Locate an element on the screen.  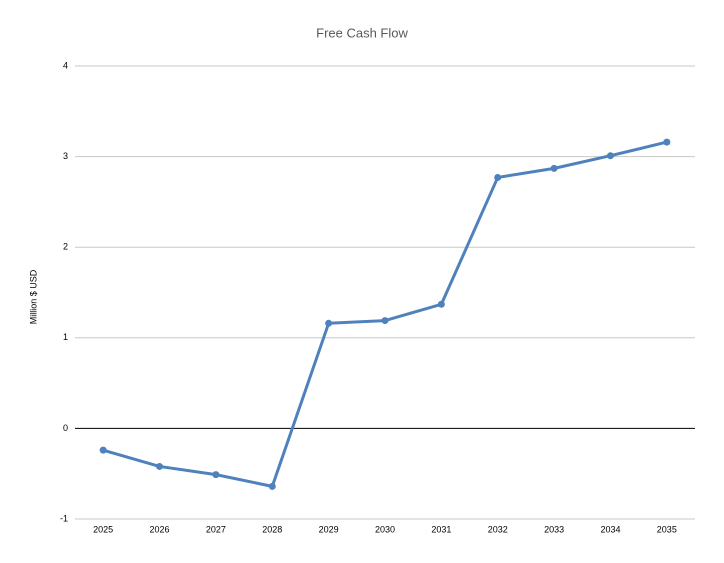
x-tick-label: 2026 is located at coordinates (160, 529).